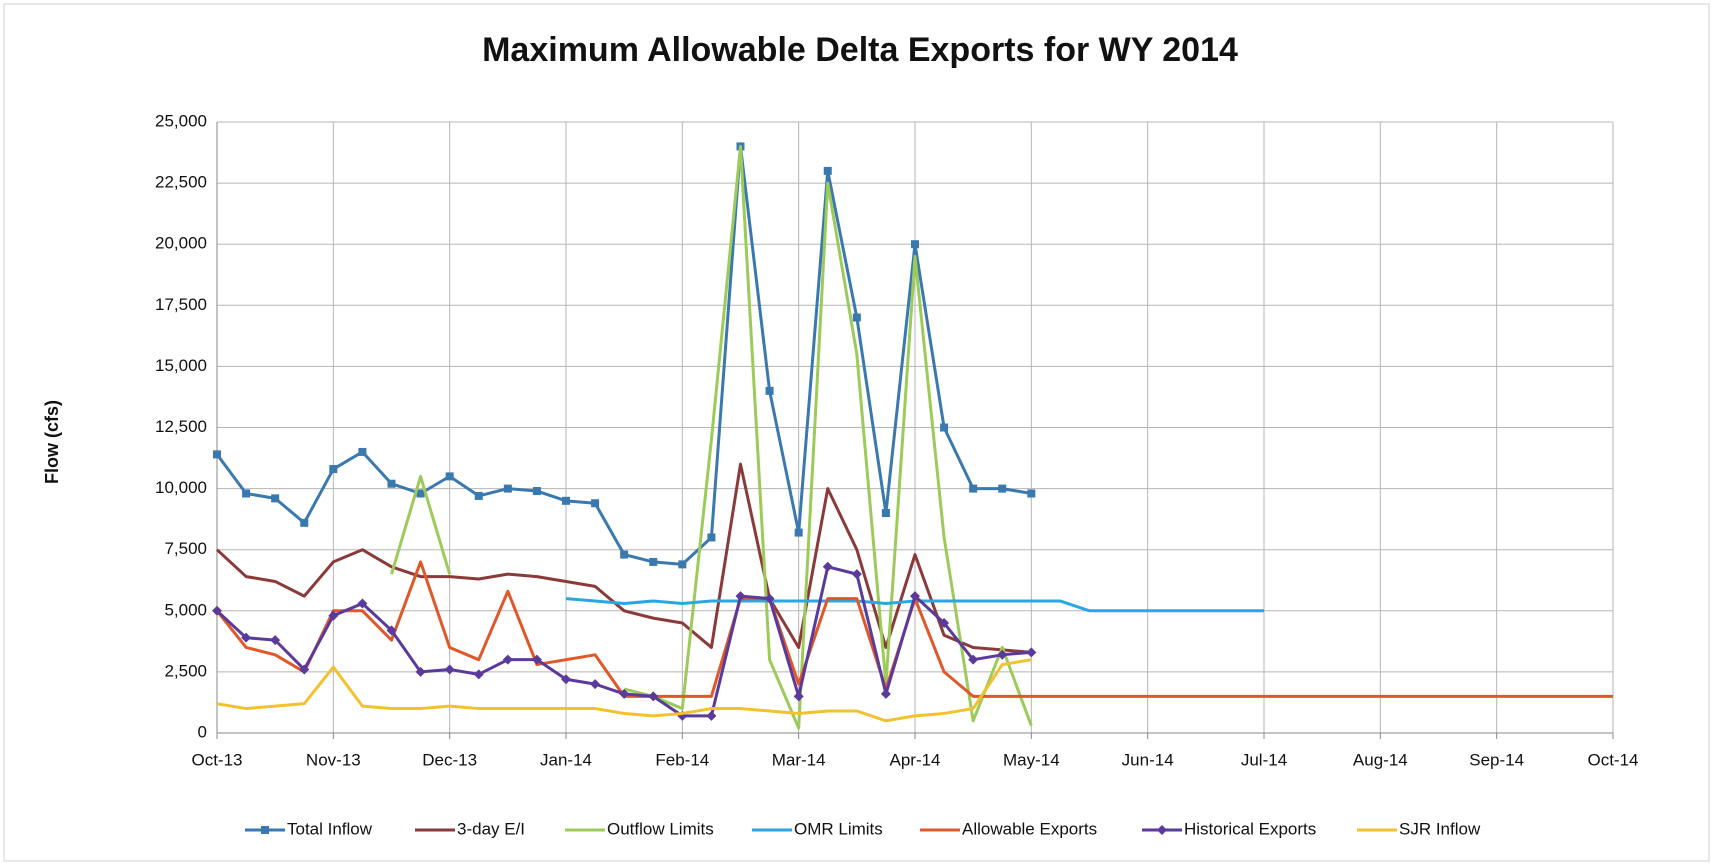 The image size is (1713, 865). What do you see at coordinates (914, 759) in the screenshot?
I see `x-tick-label: Apr-14` at bounding box center [914, 759].